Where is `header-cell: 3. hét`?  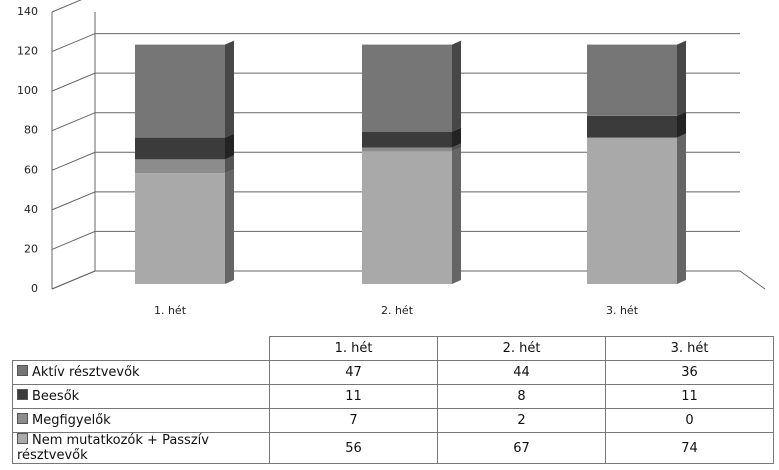
header-cell: 3. hét is located at coordinates (689, 348).